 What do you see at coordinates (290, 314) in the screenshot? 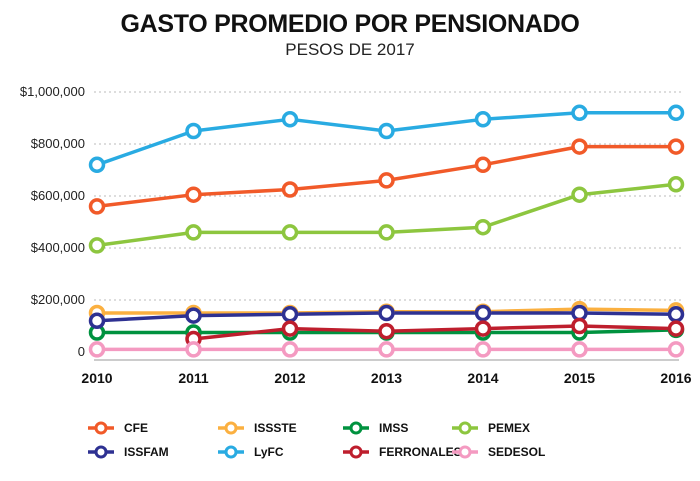
I see `data-point-issfam-2012` at bounding box center [290, 314].